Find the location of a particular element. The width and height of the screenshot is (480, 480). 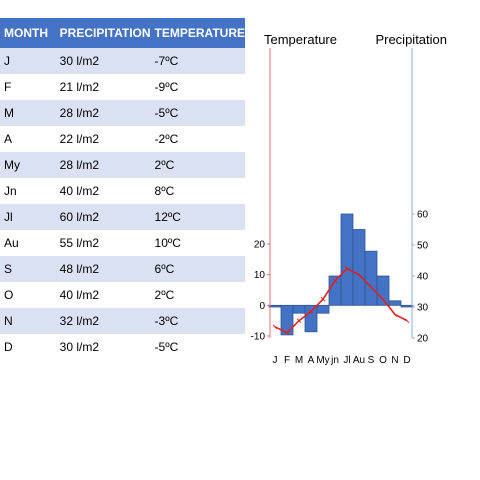

line-layer is located at coordinates (341, 301).